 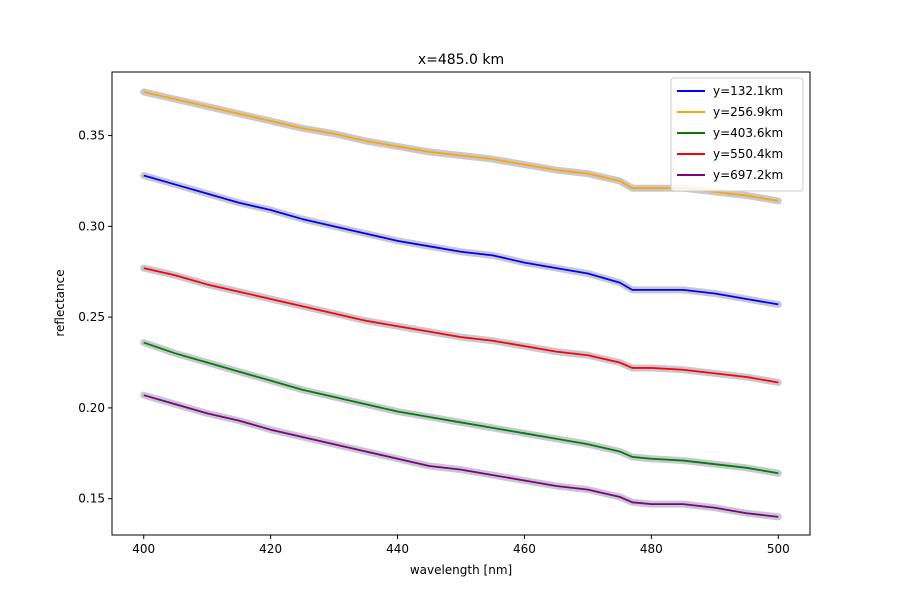 I want to click on x-tick-label: 400, so click(x=143, y=549).